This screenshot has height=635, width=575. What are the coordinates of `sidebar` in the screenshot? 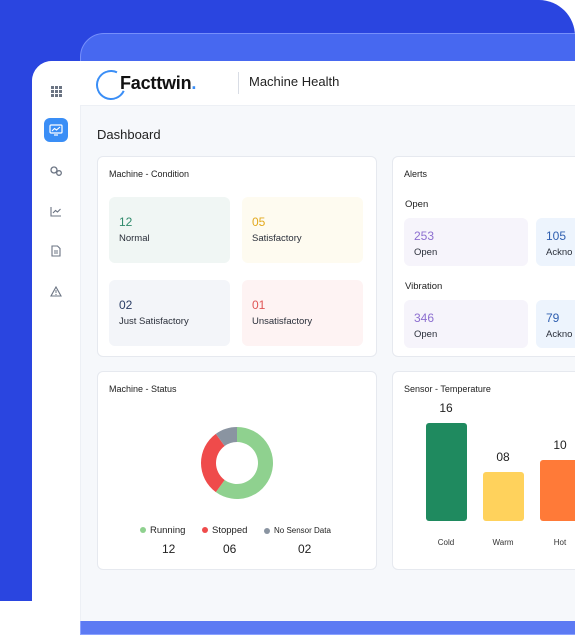 It's located at (56, 341).